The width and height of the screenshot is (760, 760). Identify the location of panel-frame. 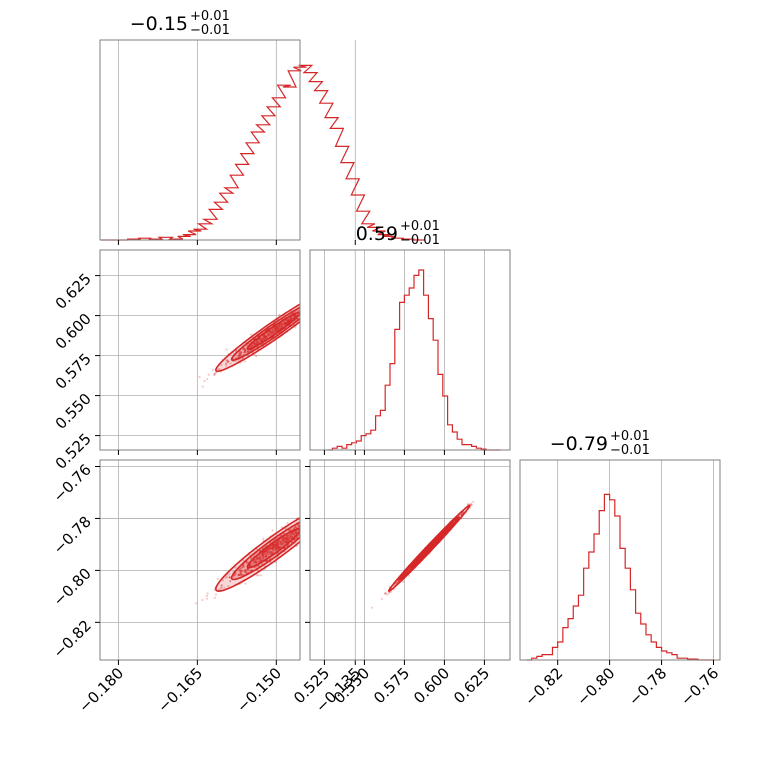
(620, 560).